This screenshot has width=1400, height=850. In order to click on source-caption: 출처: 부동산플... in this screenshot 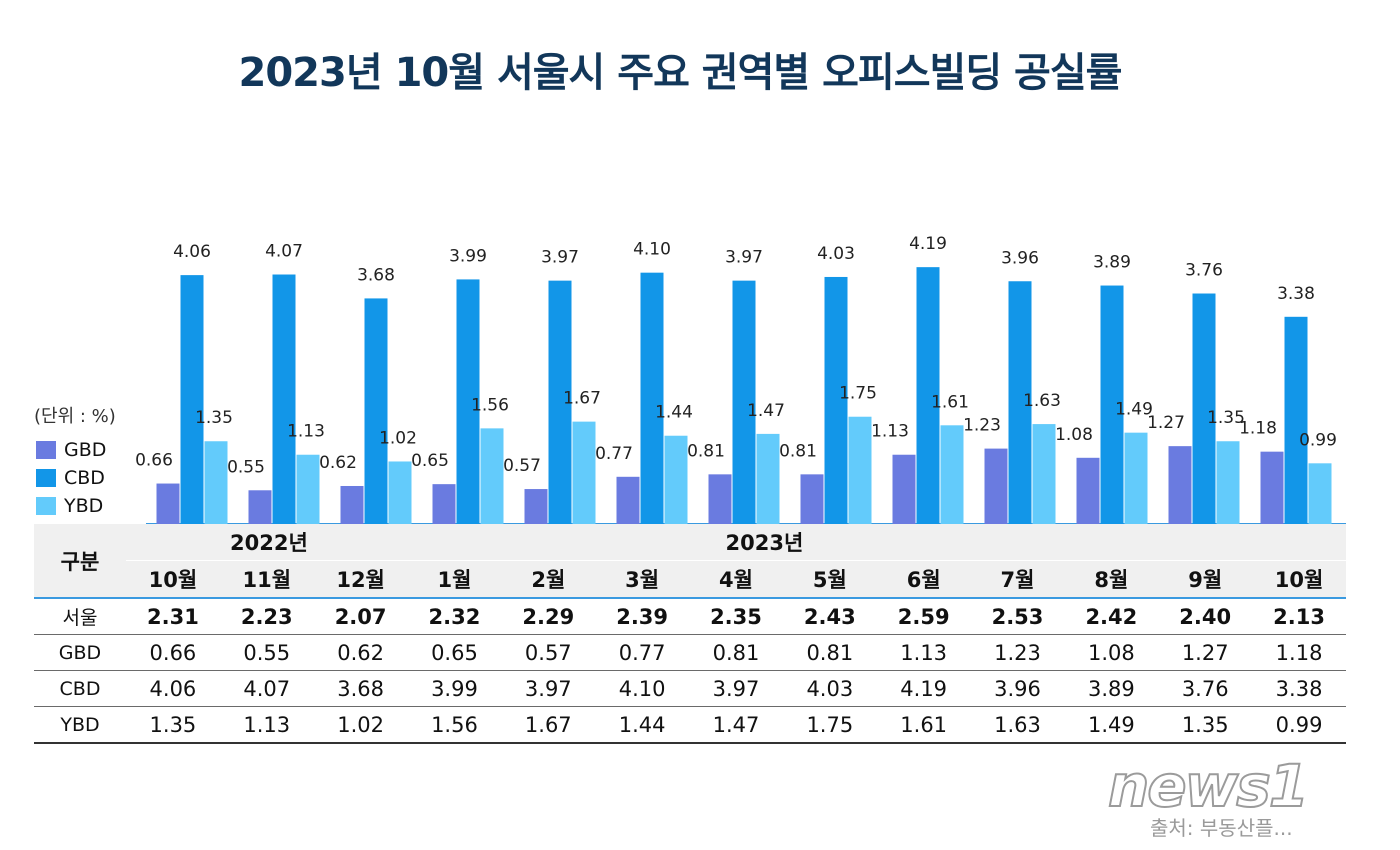, I will do `click(1221, 828)`.